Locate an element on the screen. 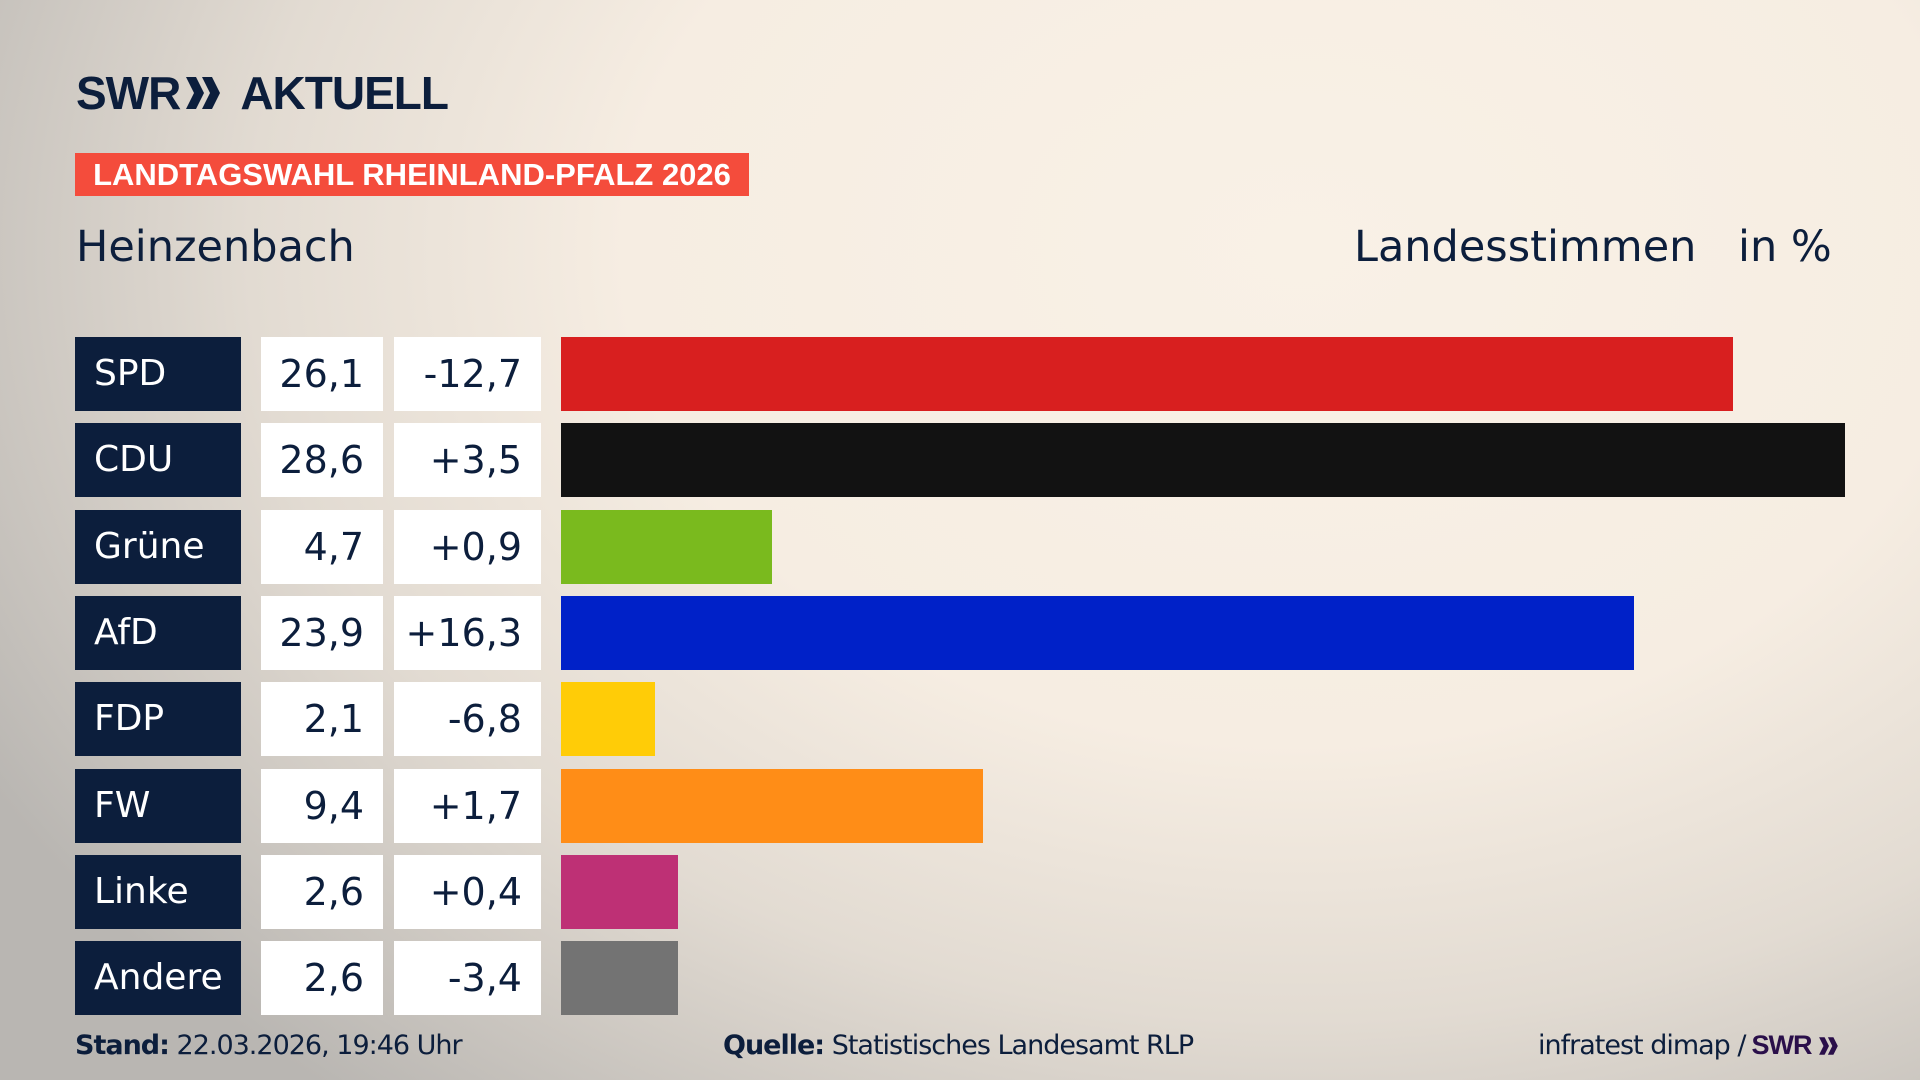 This screenshot has height=1080, width=1920. timestamp: Stand: 22.03.2026, 19:46 Uhr is located at coordinates (269, 1045).